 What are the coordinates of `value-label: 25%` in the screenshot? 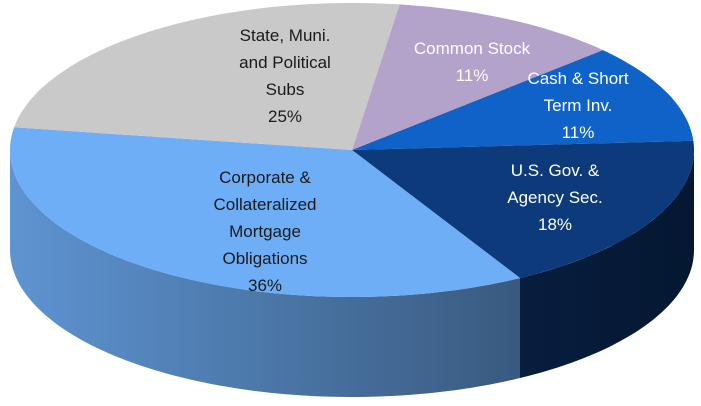 It's located at (285, 116).